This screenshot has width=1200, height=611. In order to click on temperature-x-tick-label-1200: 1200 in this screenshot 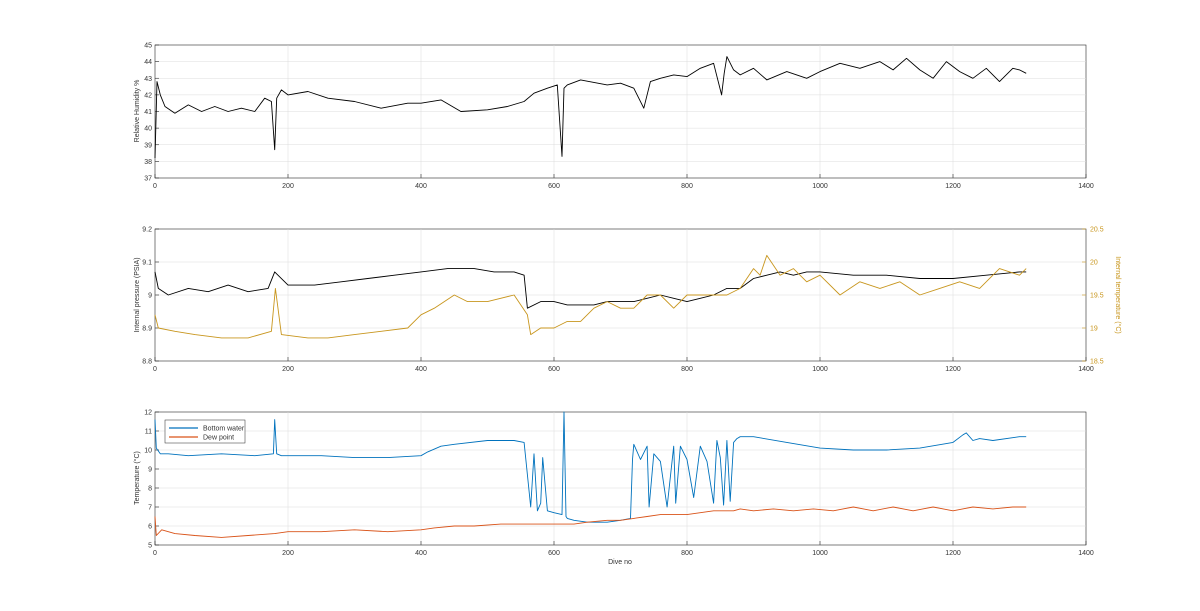, I will do `click(953, 553)`.